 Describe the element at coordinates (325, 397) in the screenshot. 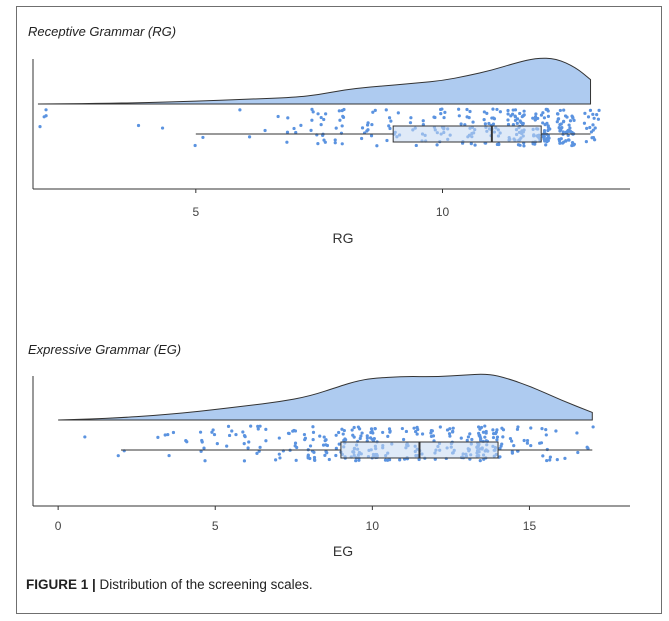

I see `eg-density-curve` at that location.